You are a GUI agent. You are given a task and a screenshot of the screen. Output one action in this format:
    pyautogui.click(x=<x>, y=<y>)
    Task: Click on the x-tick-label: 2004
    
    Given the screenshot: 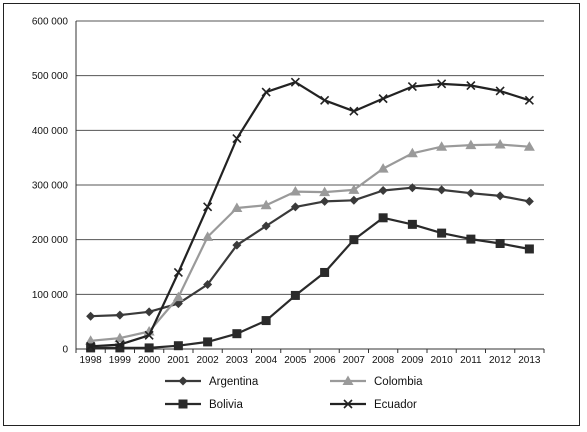 What is the action you would take?
    pyautogui.click(x=266, y=360)
    